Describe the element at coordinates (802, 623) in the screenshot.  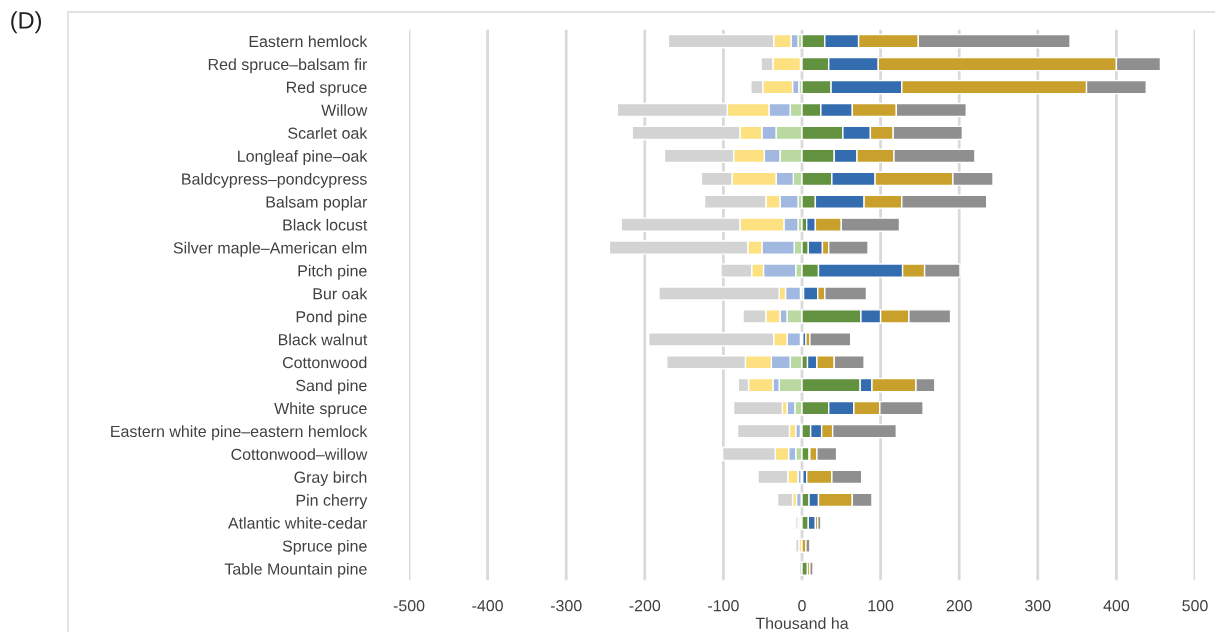
I see `x-axis-title: Thousand ha` at that location.